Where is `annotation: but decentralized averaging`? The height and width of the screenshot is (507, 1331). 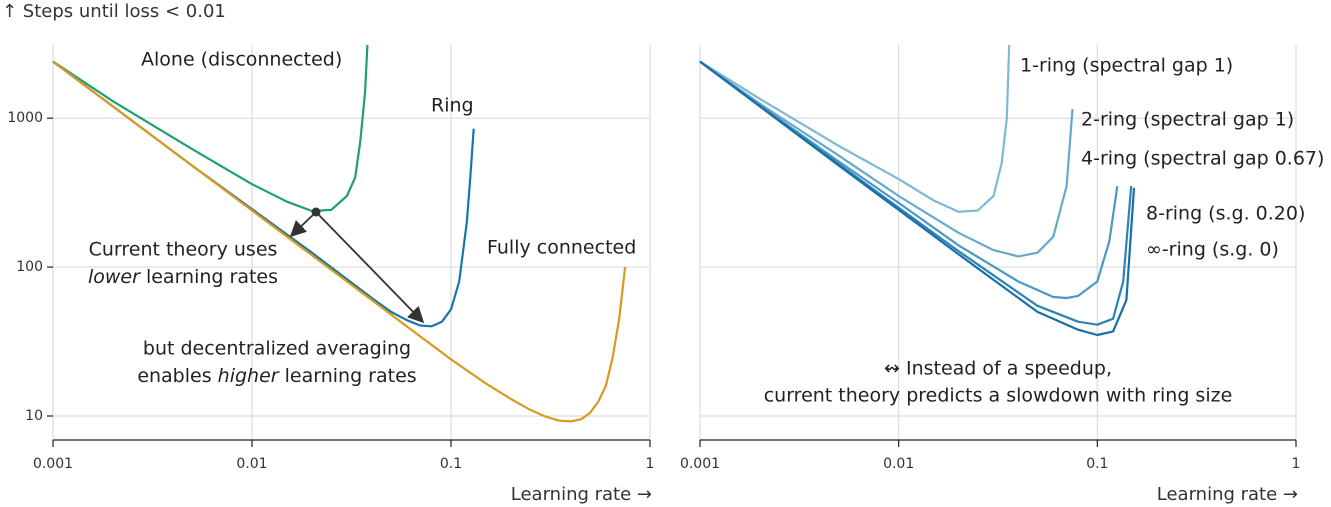
annotation: but decentralized averaging is located at coordinates (277, 349).